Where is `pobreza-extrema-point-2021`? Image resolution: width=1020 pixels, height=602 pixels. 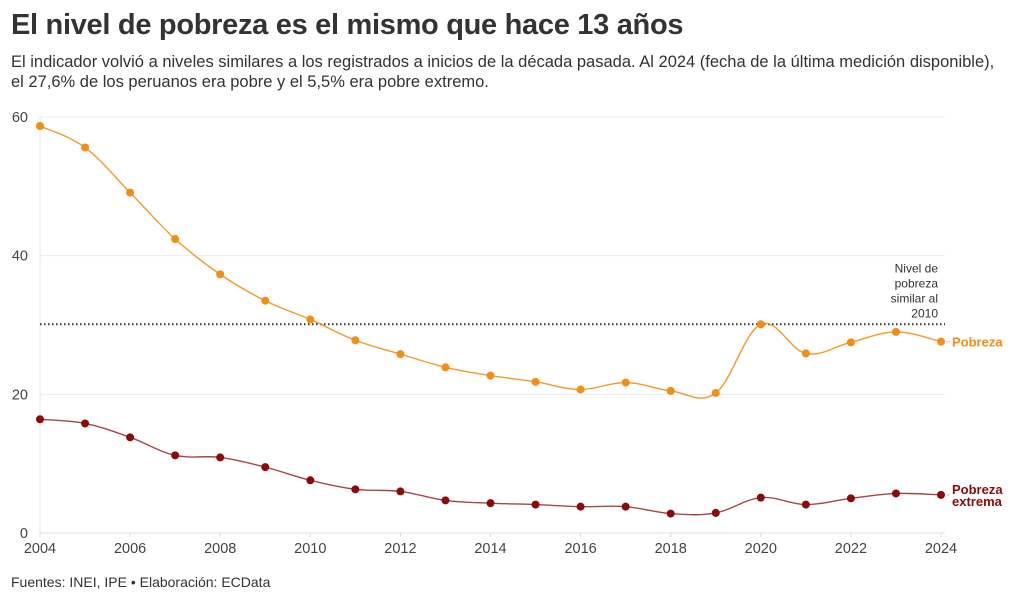 pobreza-extrema-point-2021 is located at coordinates (805, 504).